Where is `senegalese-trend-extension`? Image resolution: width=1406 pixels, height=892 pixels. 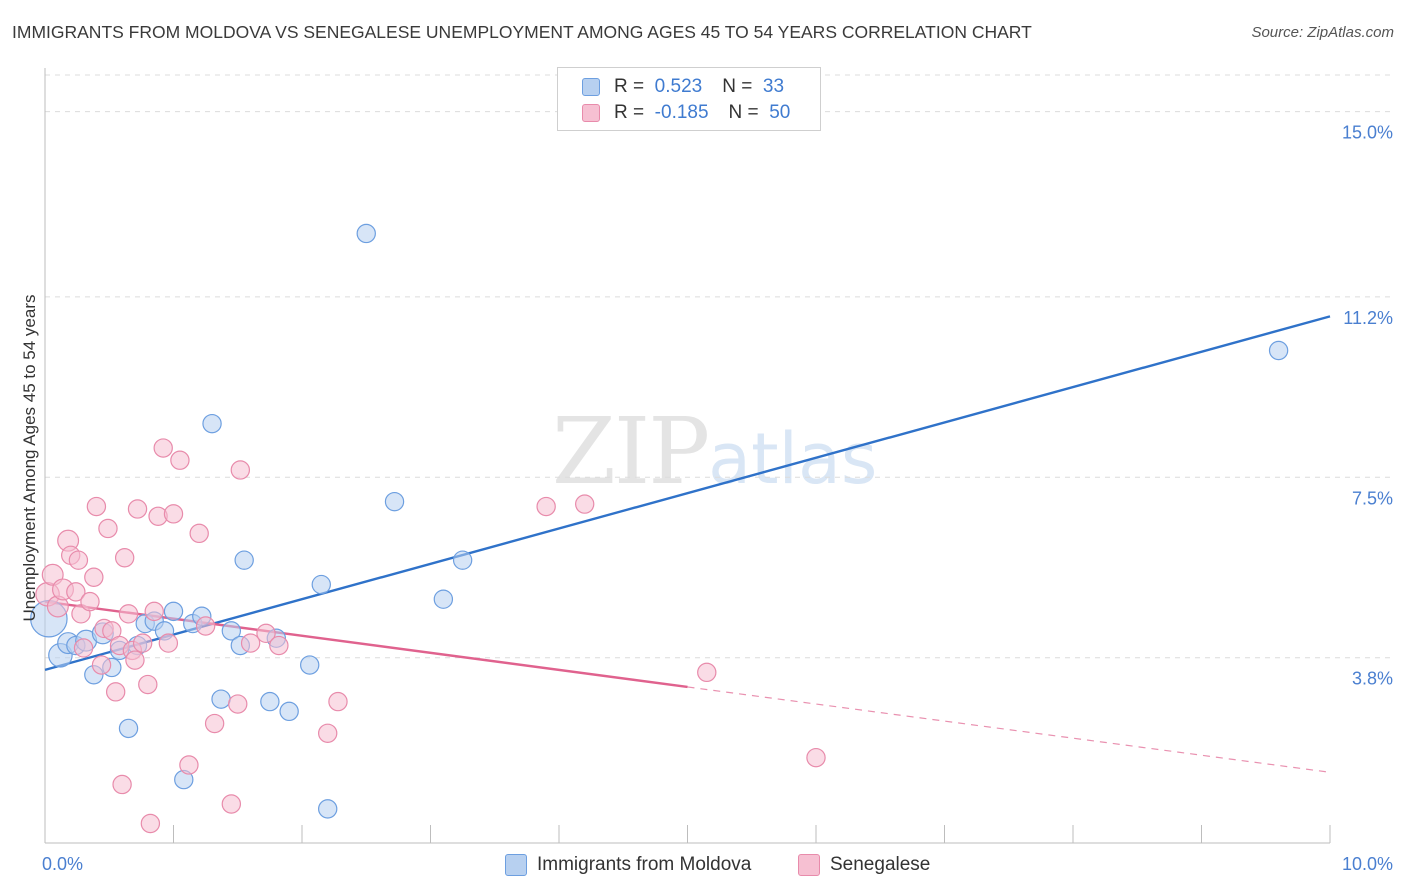
senegalese-trend-extension is located at coordinates (1009, 729).